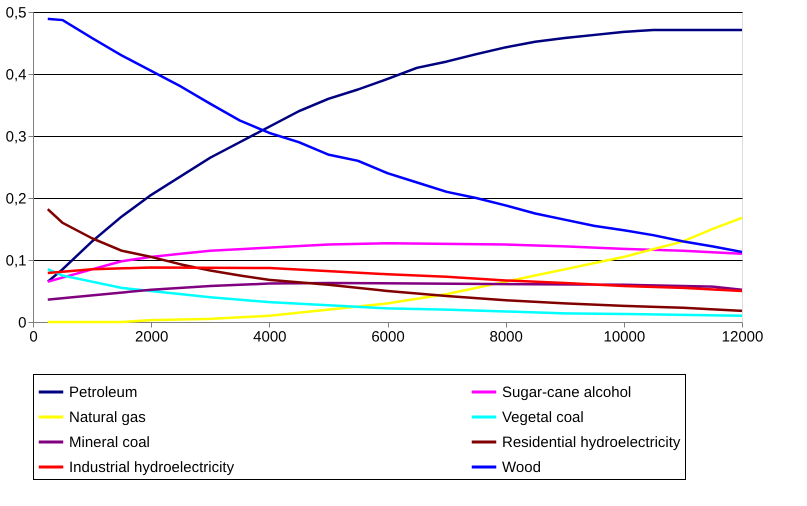  I want to click on legend-label: Mineral coal, so click(109, 442).